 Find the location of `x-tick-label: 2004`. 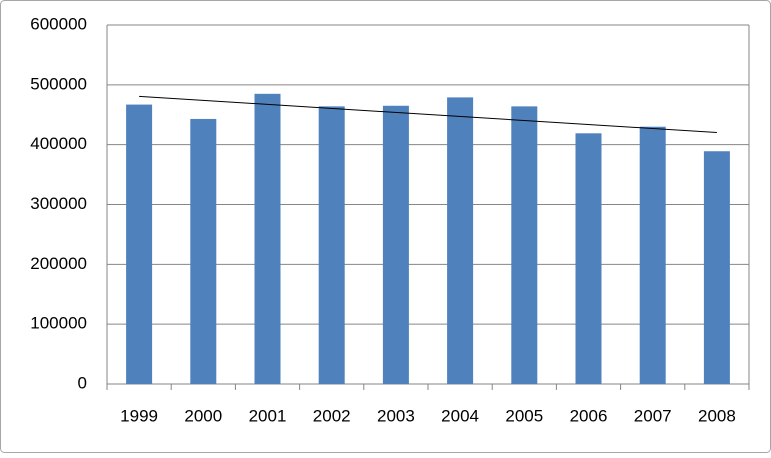

x-tick-label: 2004 is located at coordinates (460, 415).